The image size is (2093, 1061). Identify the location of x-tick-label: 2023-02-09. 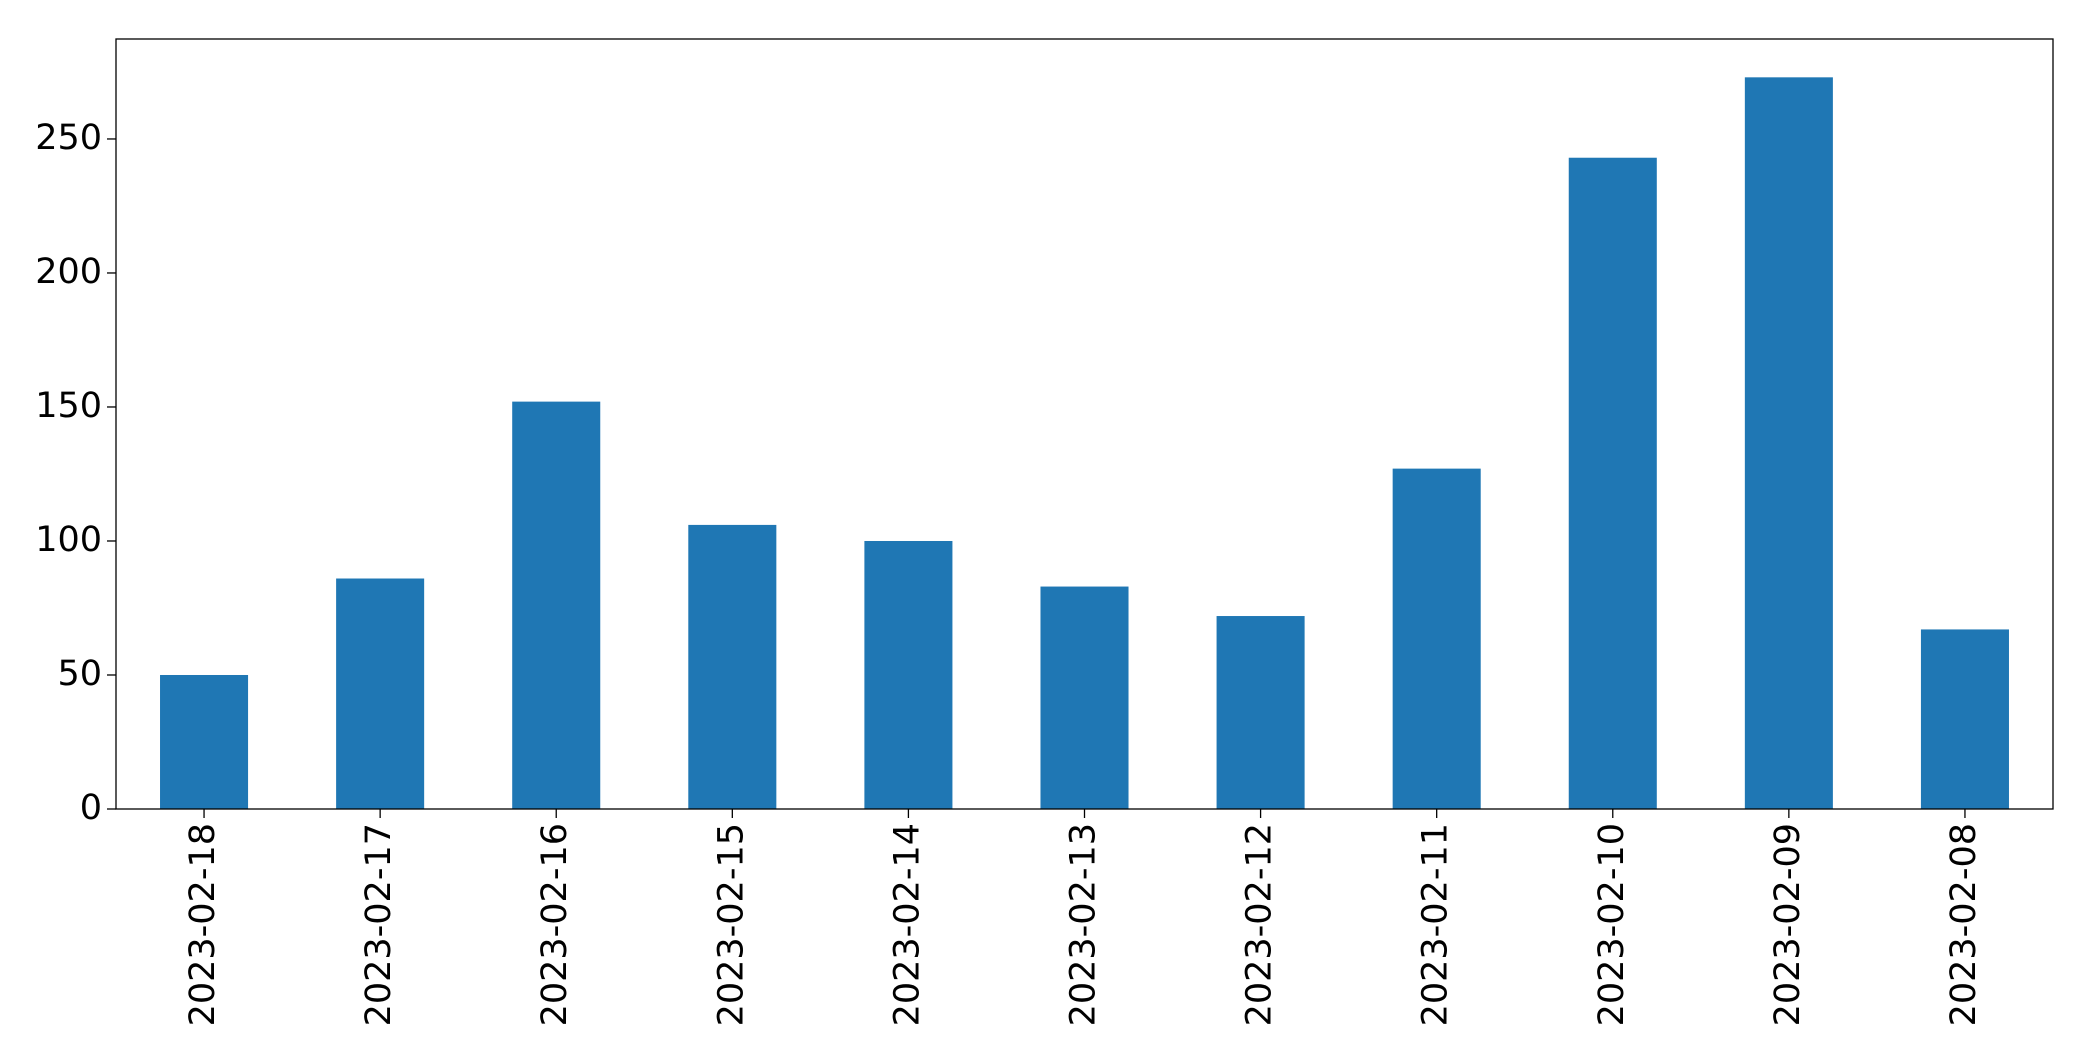
(1788, 924).